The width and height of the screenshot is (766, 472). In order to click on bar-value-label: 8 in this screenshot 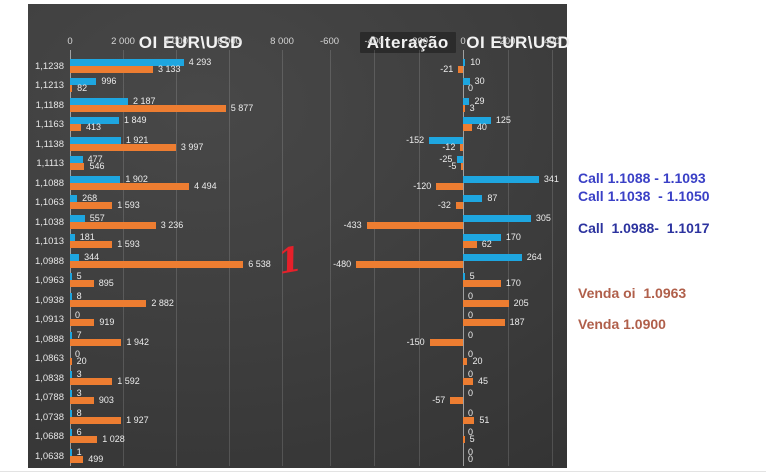, I will do `click(79, 295)`.